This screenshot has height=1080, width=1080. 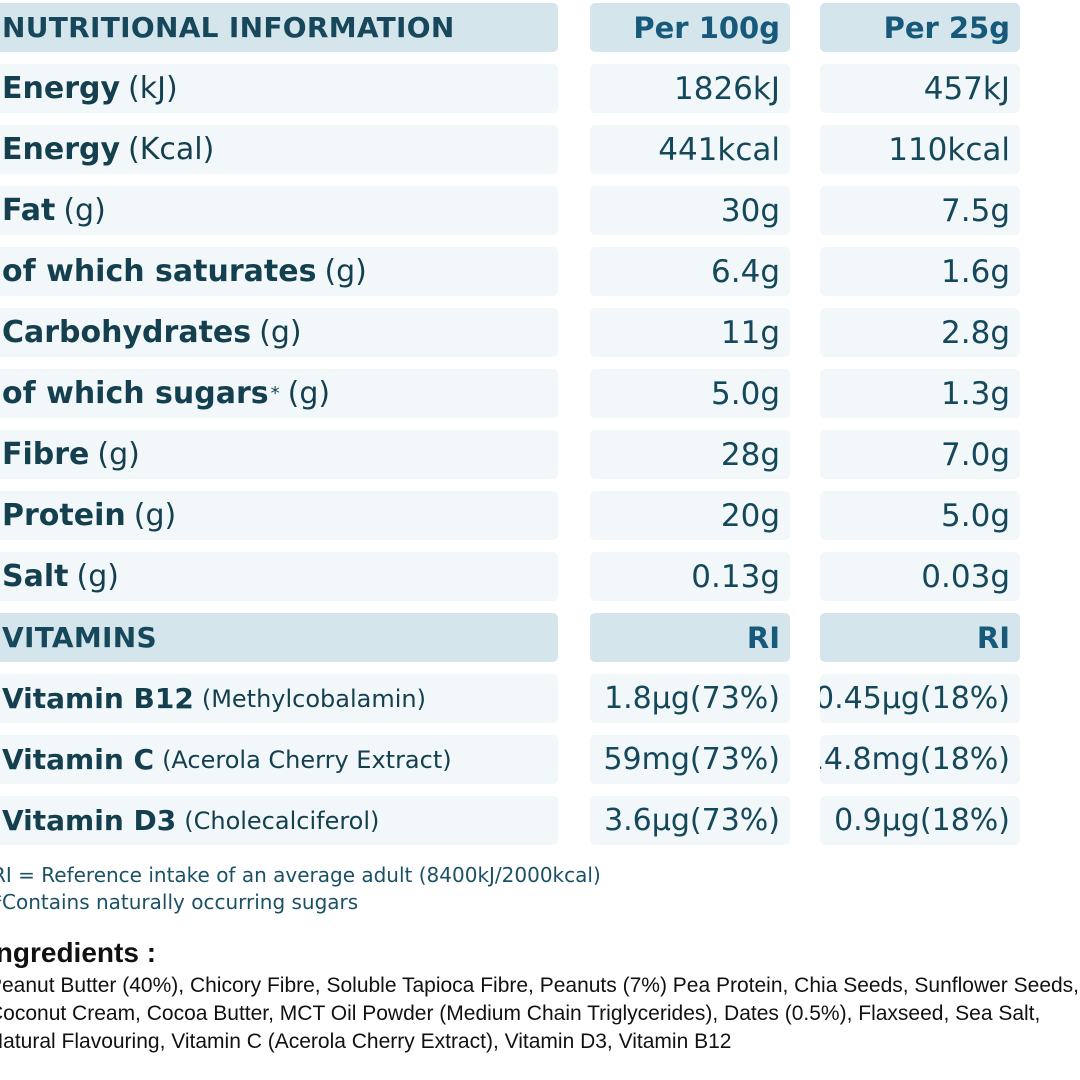 I want to click on value-per-100g: 6.4g, so click(x=690, y=271).